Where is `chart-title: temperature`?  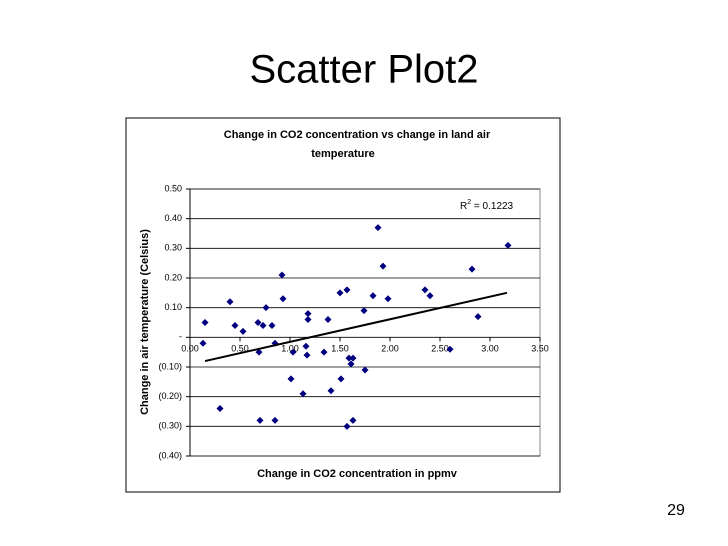 chart-title: temperature is located at coordinates (343, 154).